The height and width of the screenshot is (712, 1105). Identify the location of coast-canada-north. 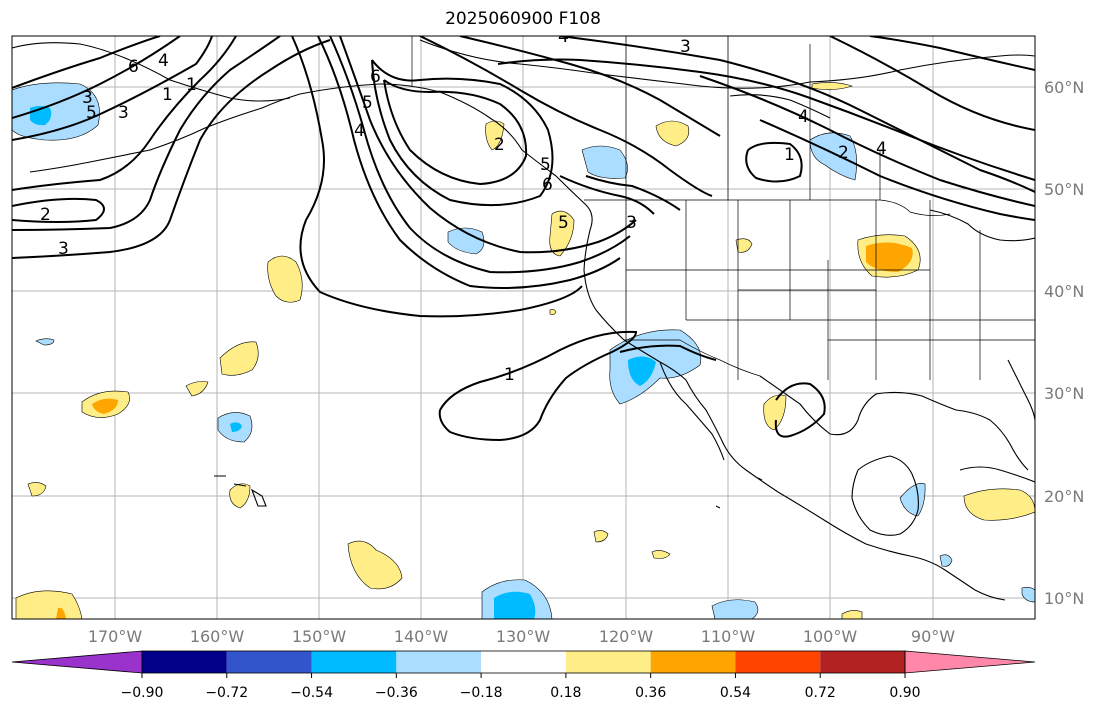
(727, 64).